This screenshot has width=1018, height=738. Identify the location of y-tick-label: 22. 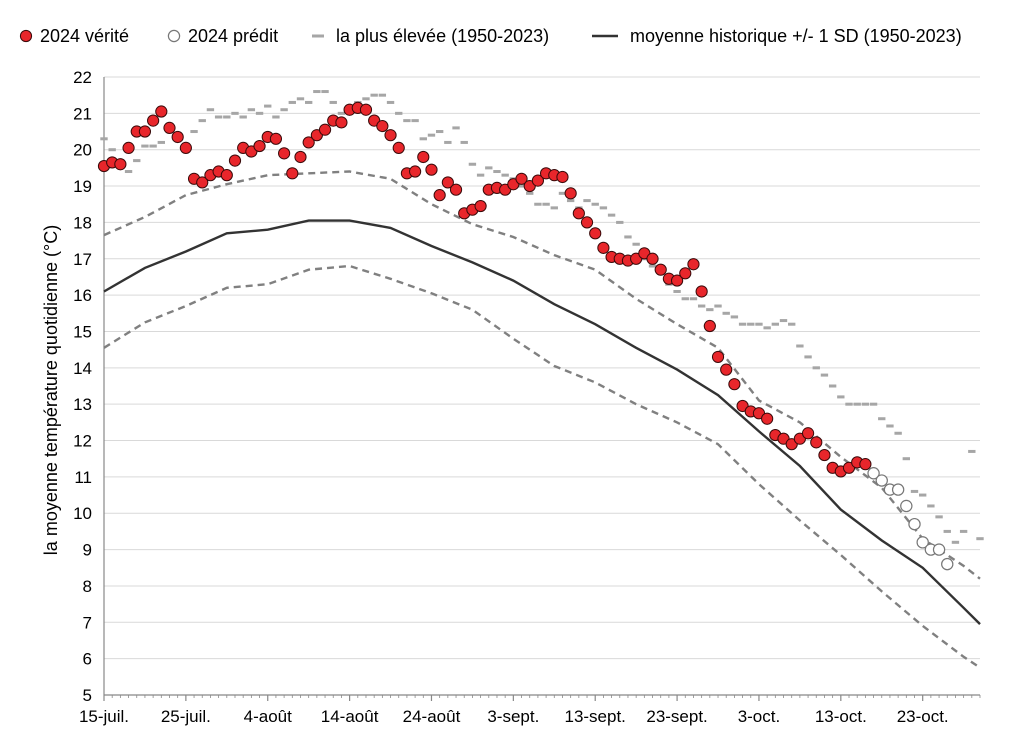
(82, 77).